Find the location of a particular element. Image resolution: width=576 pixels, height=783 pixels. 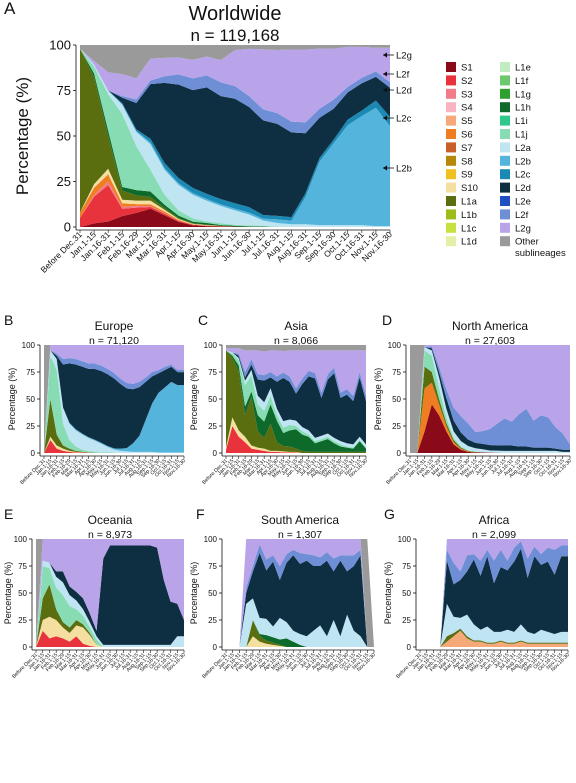

legend-label: L2d is located at coordinates (523, 188).